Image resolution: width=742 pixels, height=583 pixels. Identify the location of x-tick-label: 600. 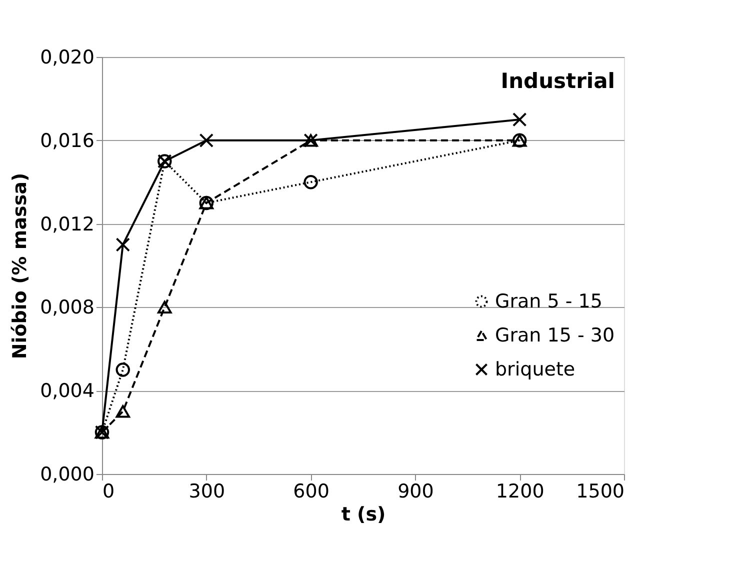
(311, 491).